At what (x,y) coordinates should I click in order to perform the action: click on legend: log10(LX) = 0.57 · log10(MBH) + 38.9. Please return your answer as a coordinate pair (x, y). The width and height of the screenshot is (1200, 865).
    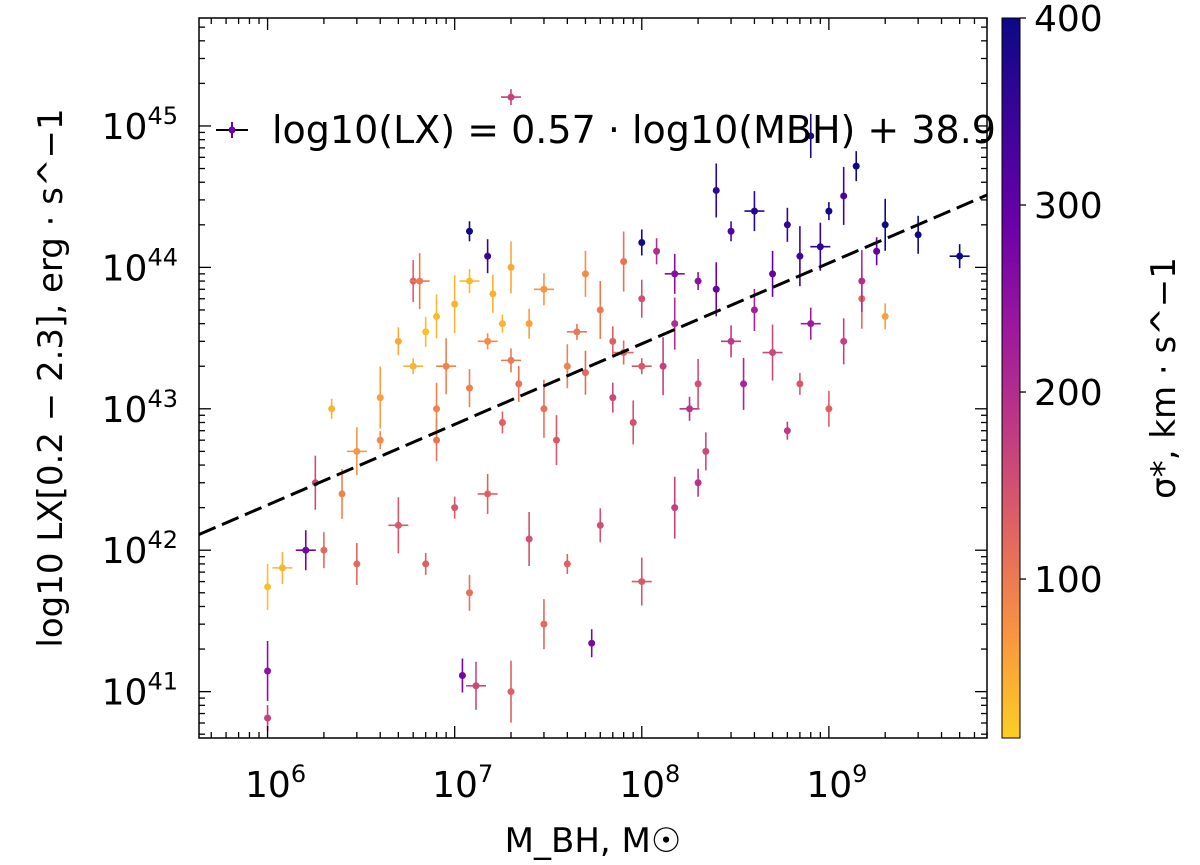
    Looking at the image, I should click on (606, 130).